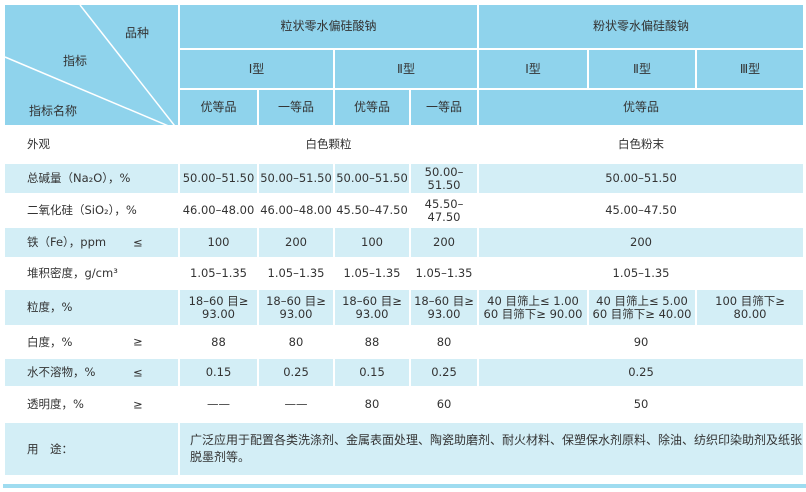 This screenshot has width=806, height=492. What do you see at coordinates (38, 144) in the screenshot?
I see `row-label: 外观` at bounding box center [38, 144].